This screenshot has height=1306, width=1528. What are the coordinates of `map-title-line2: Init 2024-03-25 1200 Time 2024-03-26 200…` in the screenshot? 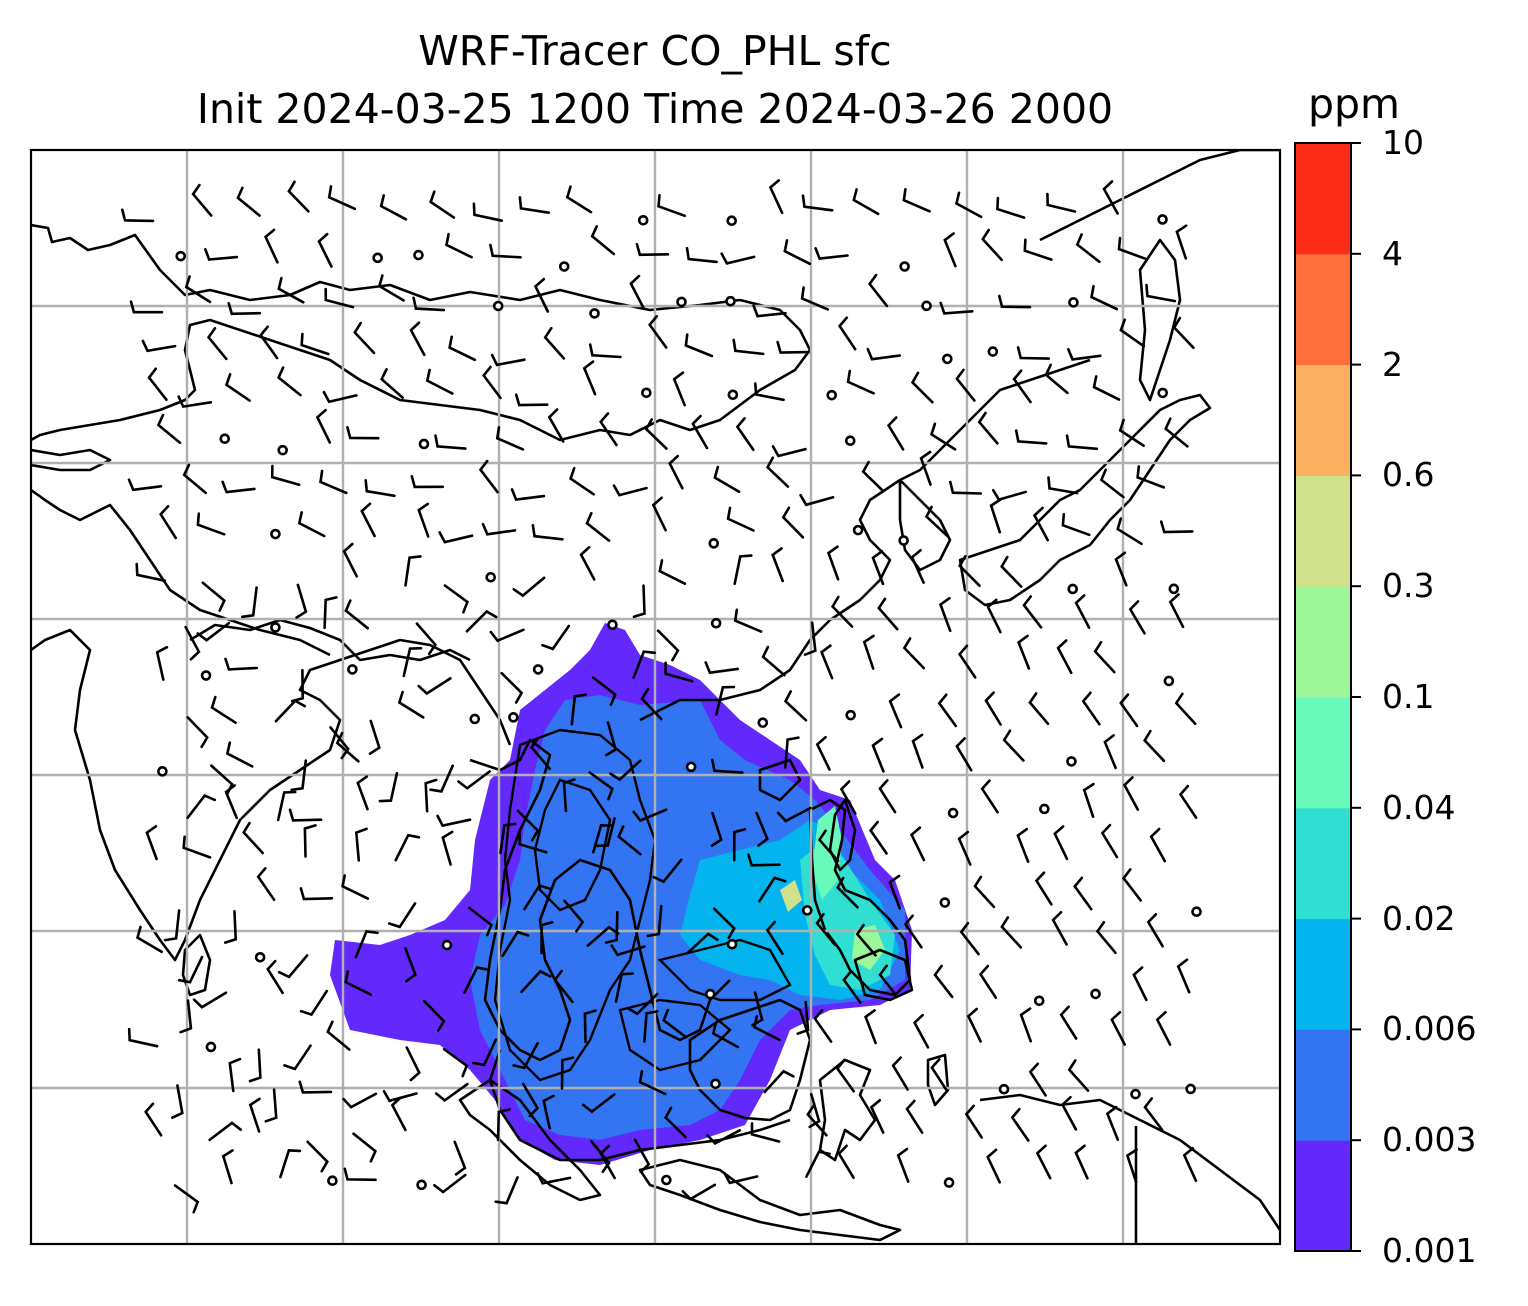 It's located at (655, 109).